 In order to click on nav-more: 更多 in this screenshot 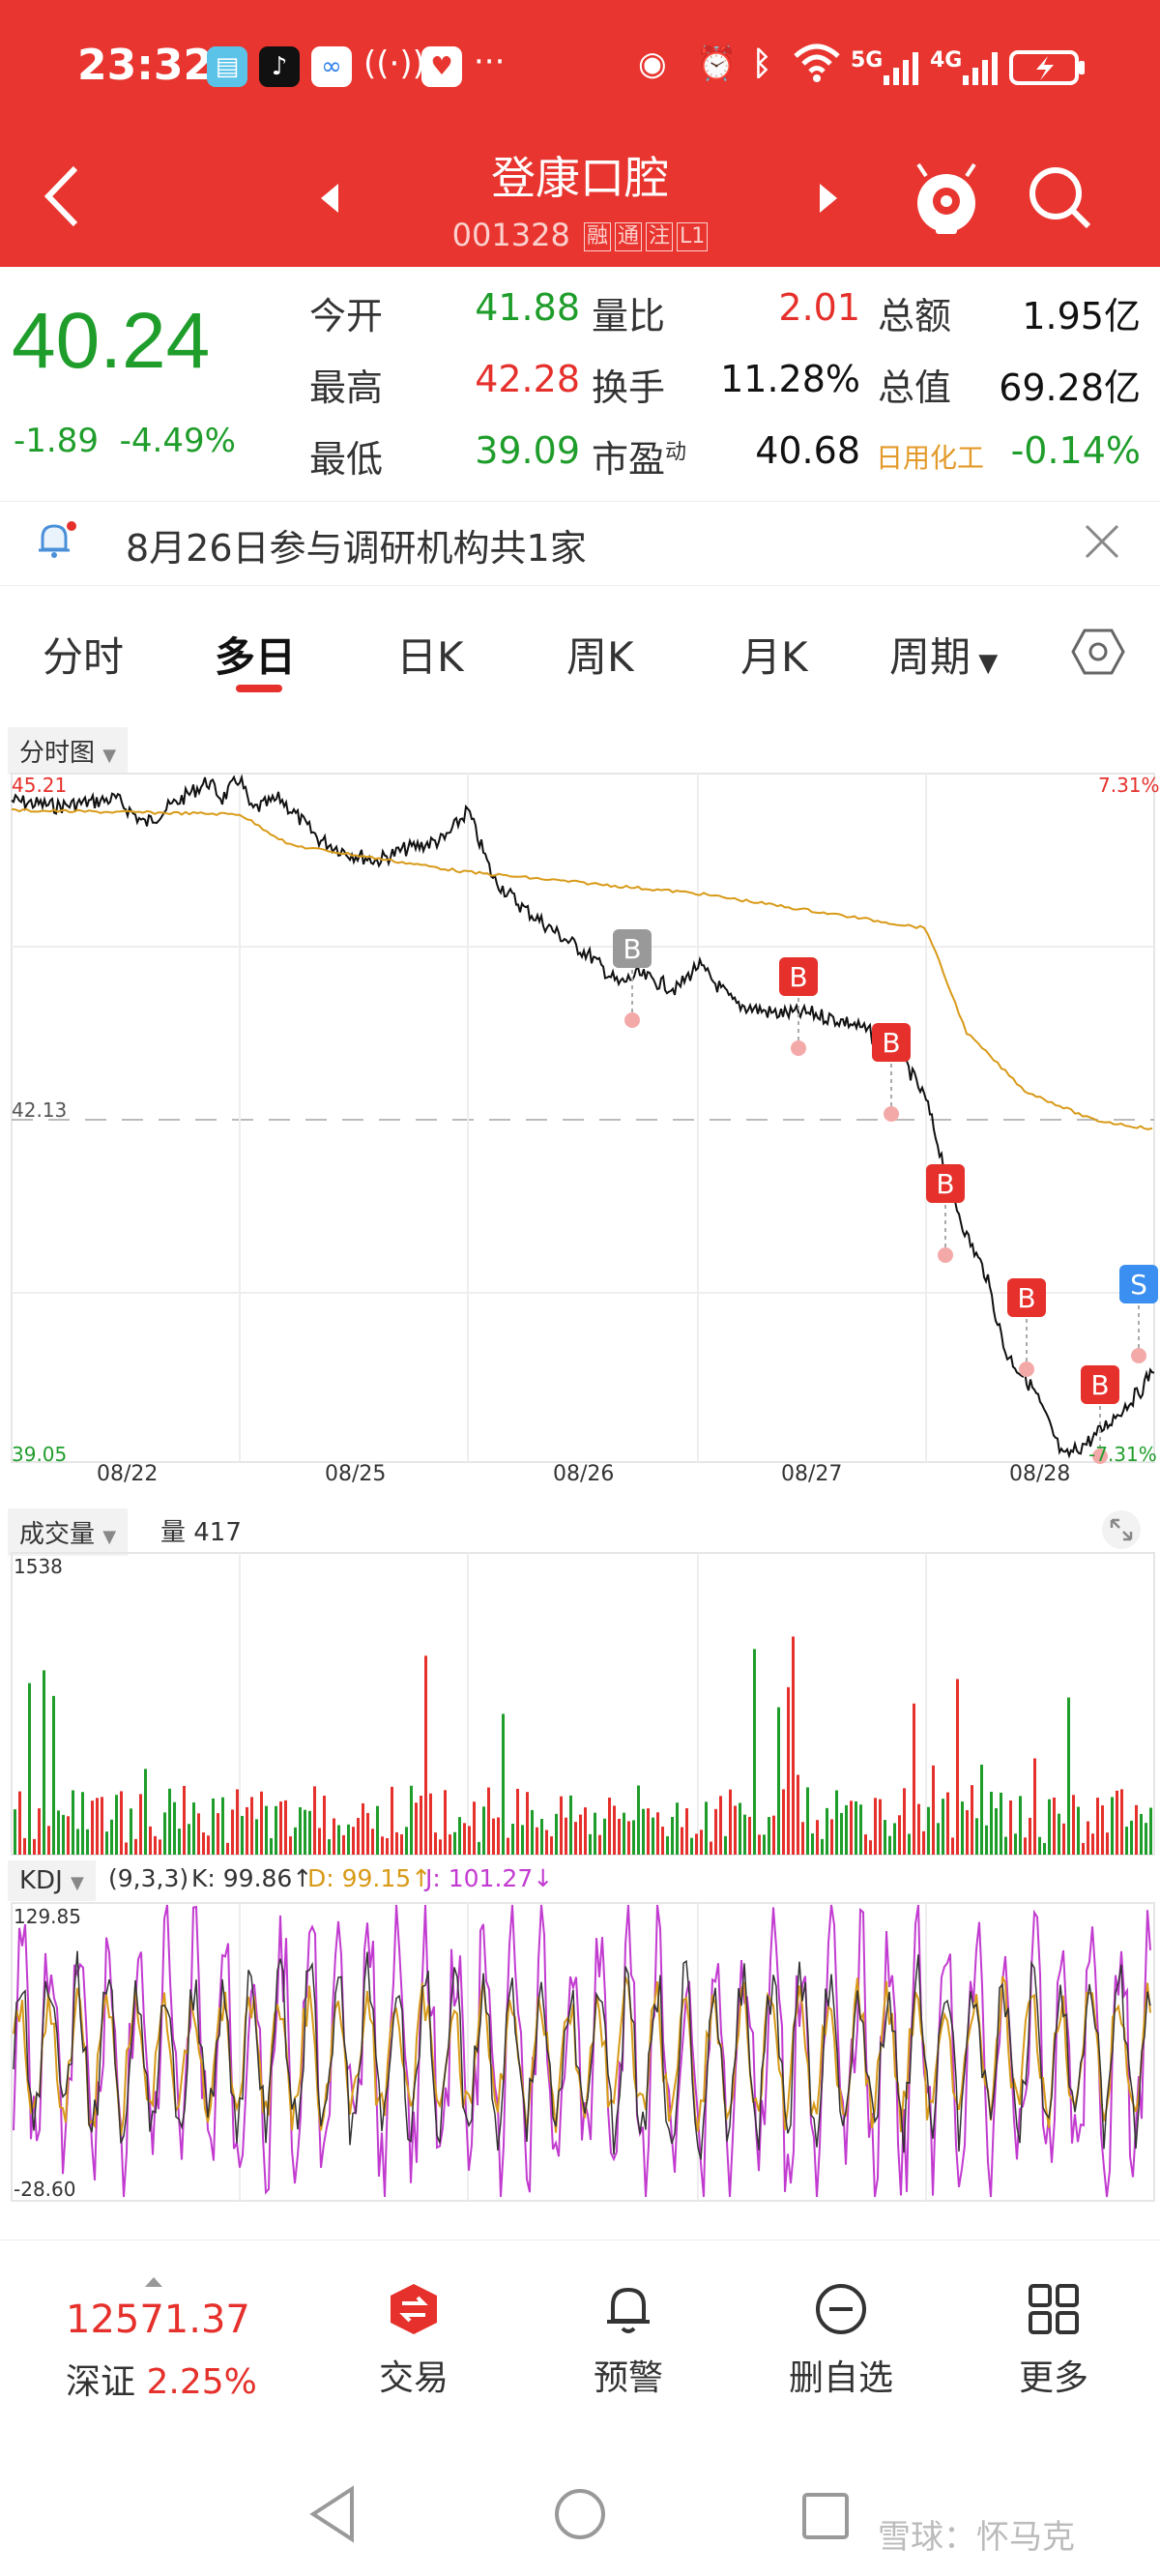, I will do `click(1053, 2378)`.